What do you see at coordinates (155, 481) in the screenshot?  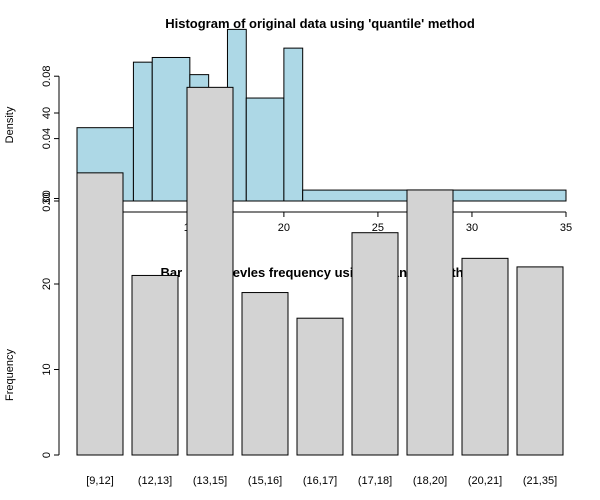 I see `barplot-category-label: (12,13]` at bounding box center [155, 481].